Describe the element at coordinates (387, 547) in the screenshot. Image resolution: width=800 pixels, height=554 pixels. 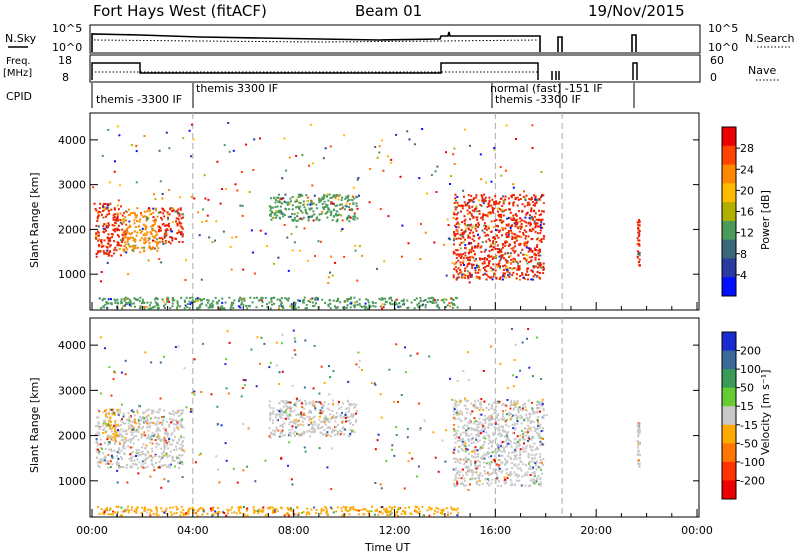
I see `time-axis-label: Time UT` at that location.